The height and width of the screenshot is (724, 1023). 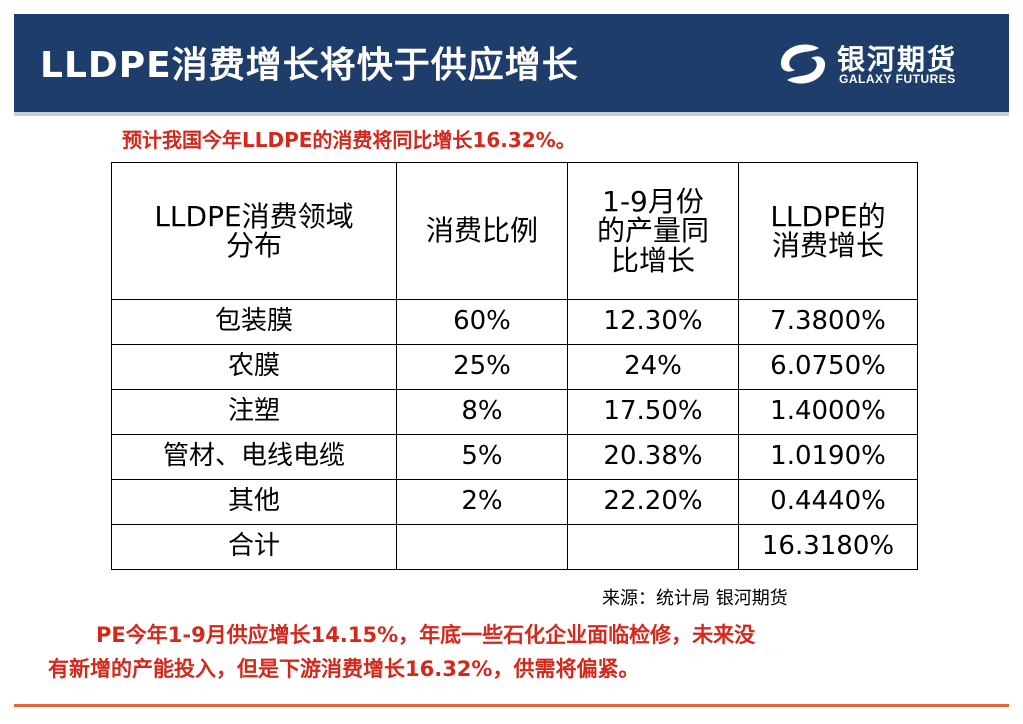 I want to click on header-cell-share: 消费比例, so click(x=482, y=231).